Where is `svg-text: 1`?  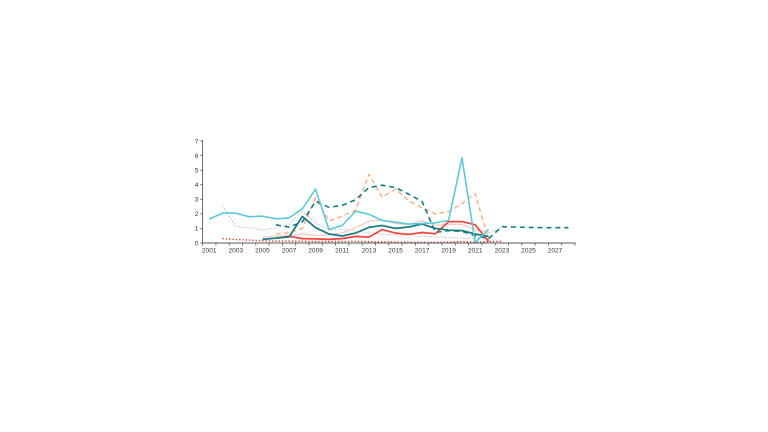
svg-text: 1 is located at coordinates (197, 229).